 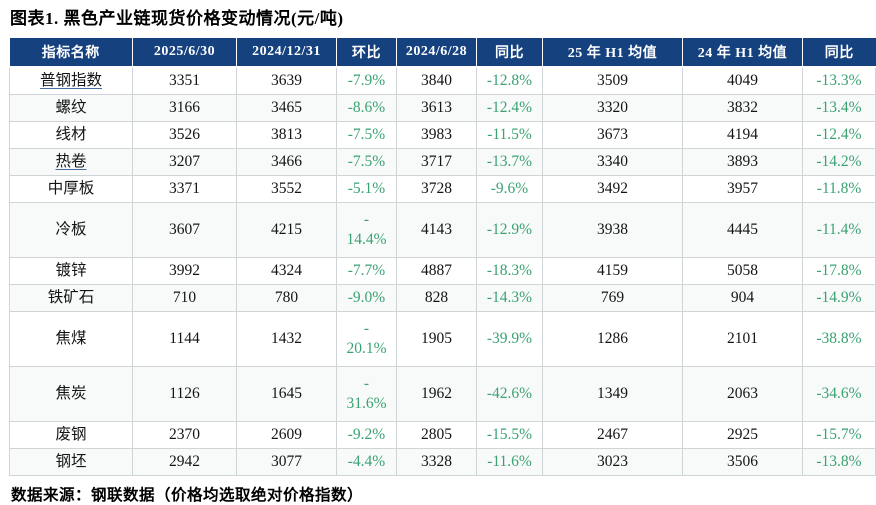 I want to click on percent-change-cell: -7.5%, so click(x=366, y=134).